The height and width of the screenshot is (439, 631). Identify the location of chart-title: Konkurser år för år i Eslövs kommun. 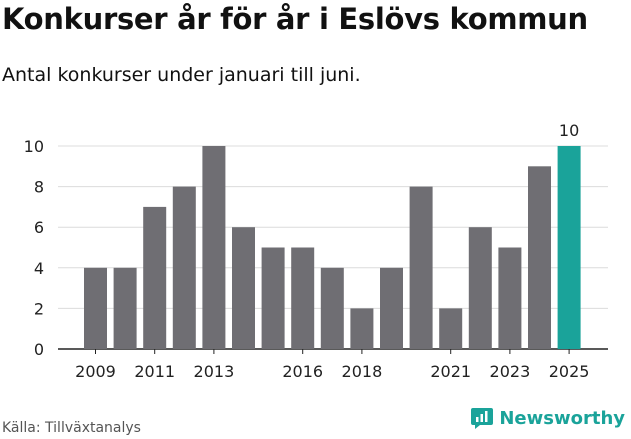
(295, 19).